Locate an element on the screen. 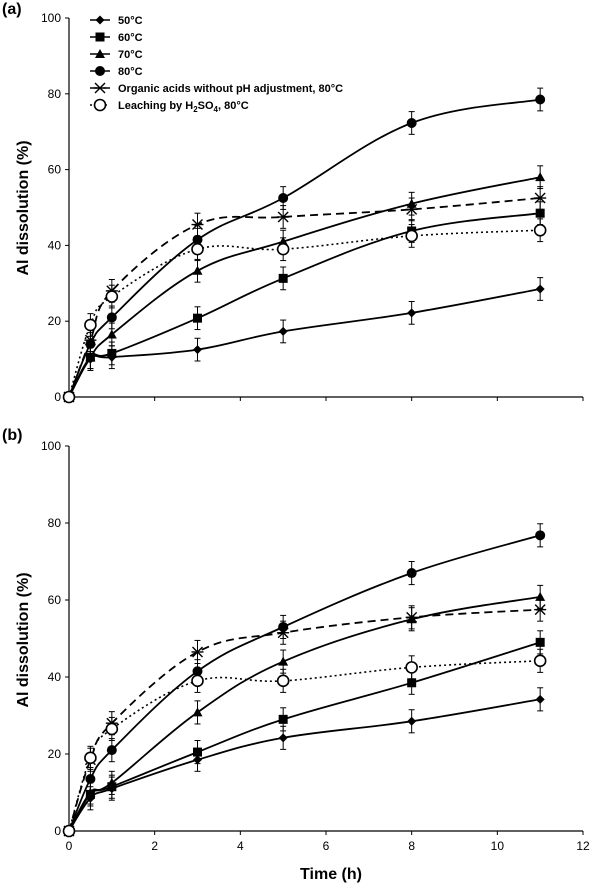  y-tick-label-a: 0 is located at coordinates (57, 397).